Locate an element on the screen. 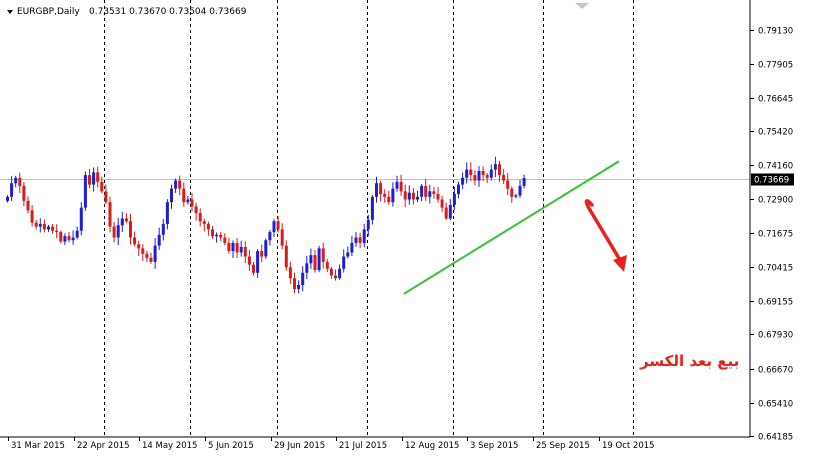 This screenshot has height=456, width=834. time-tick-label: 25 Sep 2015 is located at coordinates (563, 446).